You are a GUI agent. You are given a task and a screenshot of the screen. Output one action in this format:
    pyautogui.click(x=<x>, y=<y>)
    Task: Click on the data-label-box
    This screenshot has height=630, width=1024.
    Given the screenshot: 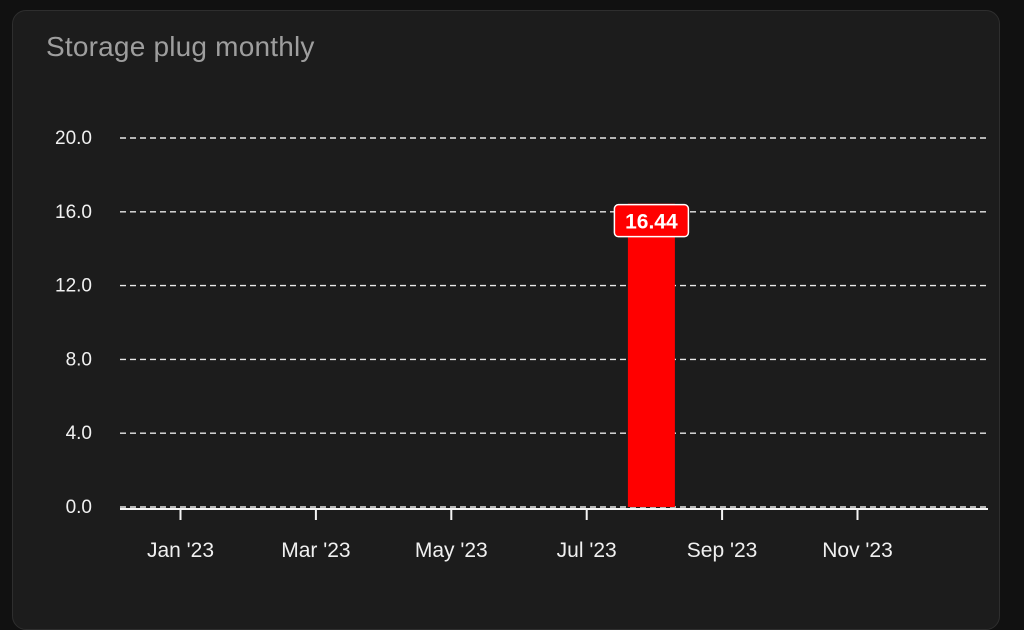 What is the action you would take?
    pyautogui.click(x=651, y=220)
    